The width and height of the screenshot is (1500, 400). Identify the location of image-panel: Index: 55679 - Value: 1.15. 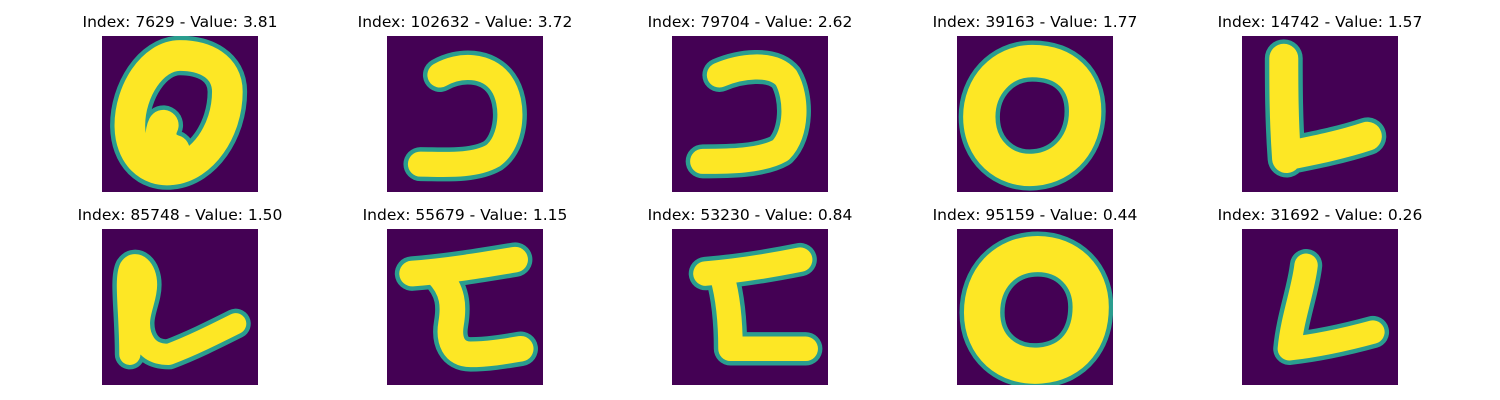
(465, 297).